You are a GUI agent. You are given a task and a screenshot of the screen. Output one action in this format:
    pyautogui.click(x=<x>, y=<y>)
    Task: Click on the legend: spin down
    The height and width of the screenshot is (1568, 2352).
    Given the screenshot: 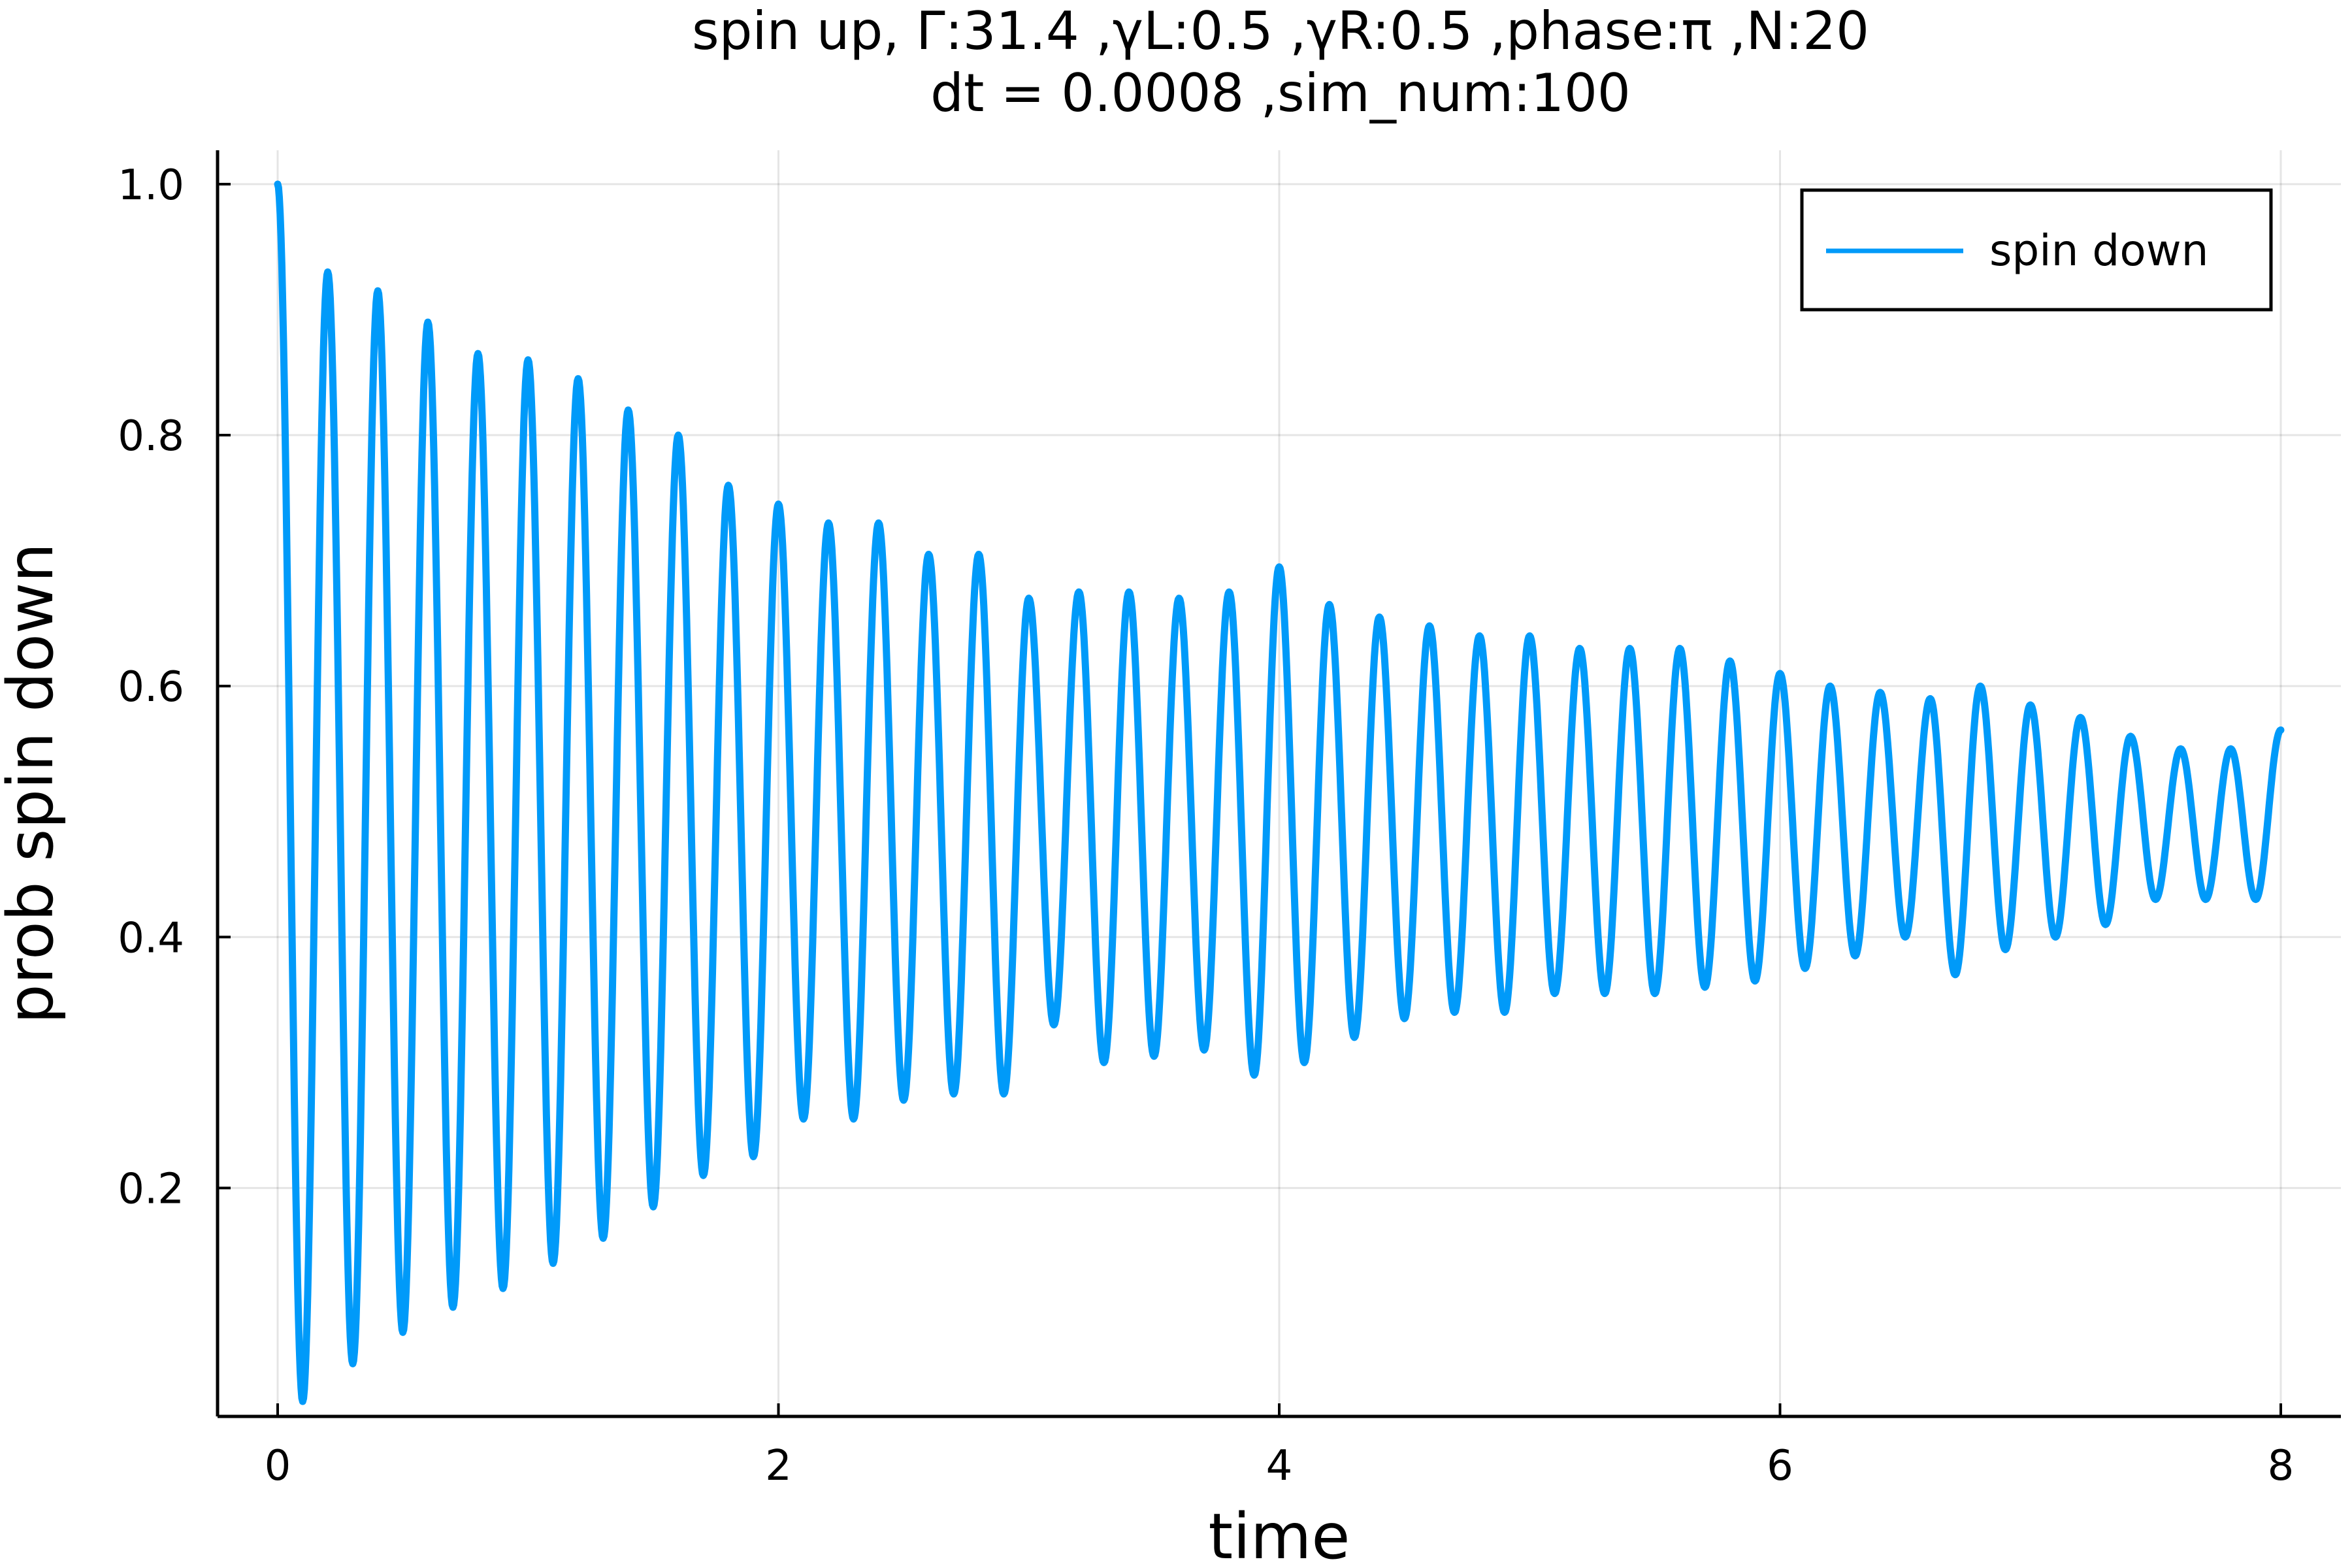 What is the action you would take?
    pyautogui.click(x=2036, y=250)
    